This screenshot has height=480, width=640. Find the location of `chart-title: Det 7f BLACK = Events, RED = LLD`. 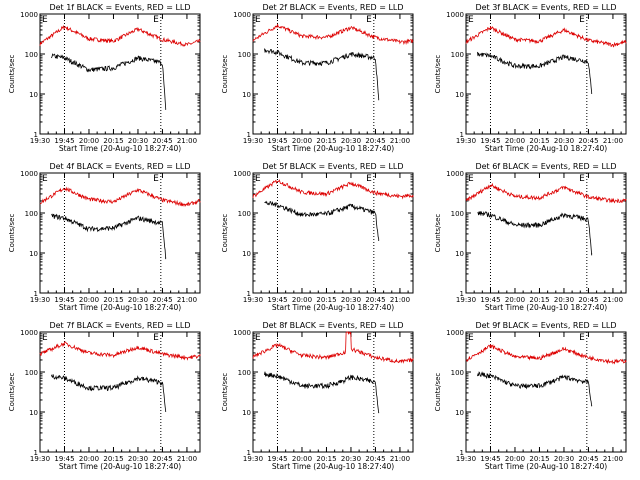

chart-title: Det 7f BLACK = Events, RED = LLD is located at coordinates (119, 325).